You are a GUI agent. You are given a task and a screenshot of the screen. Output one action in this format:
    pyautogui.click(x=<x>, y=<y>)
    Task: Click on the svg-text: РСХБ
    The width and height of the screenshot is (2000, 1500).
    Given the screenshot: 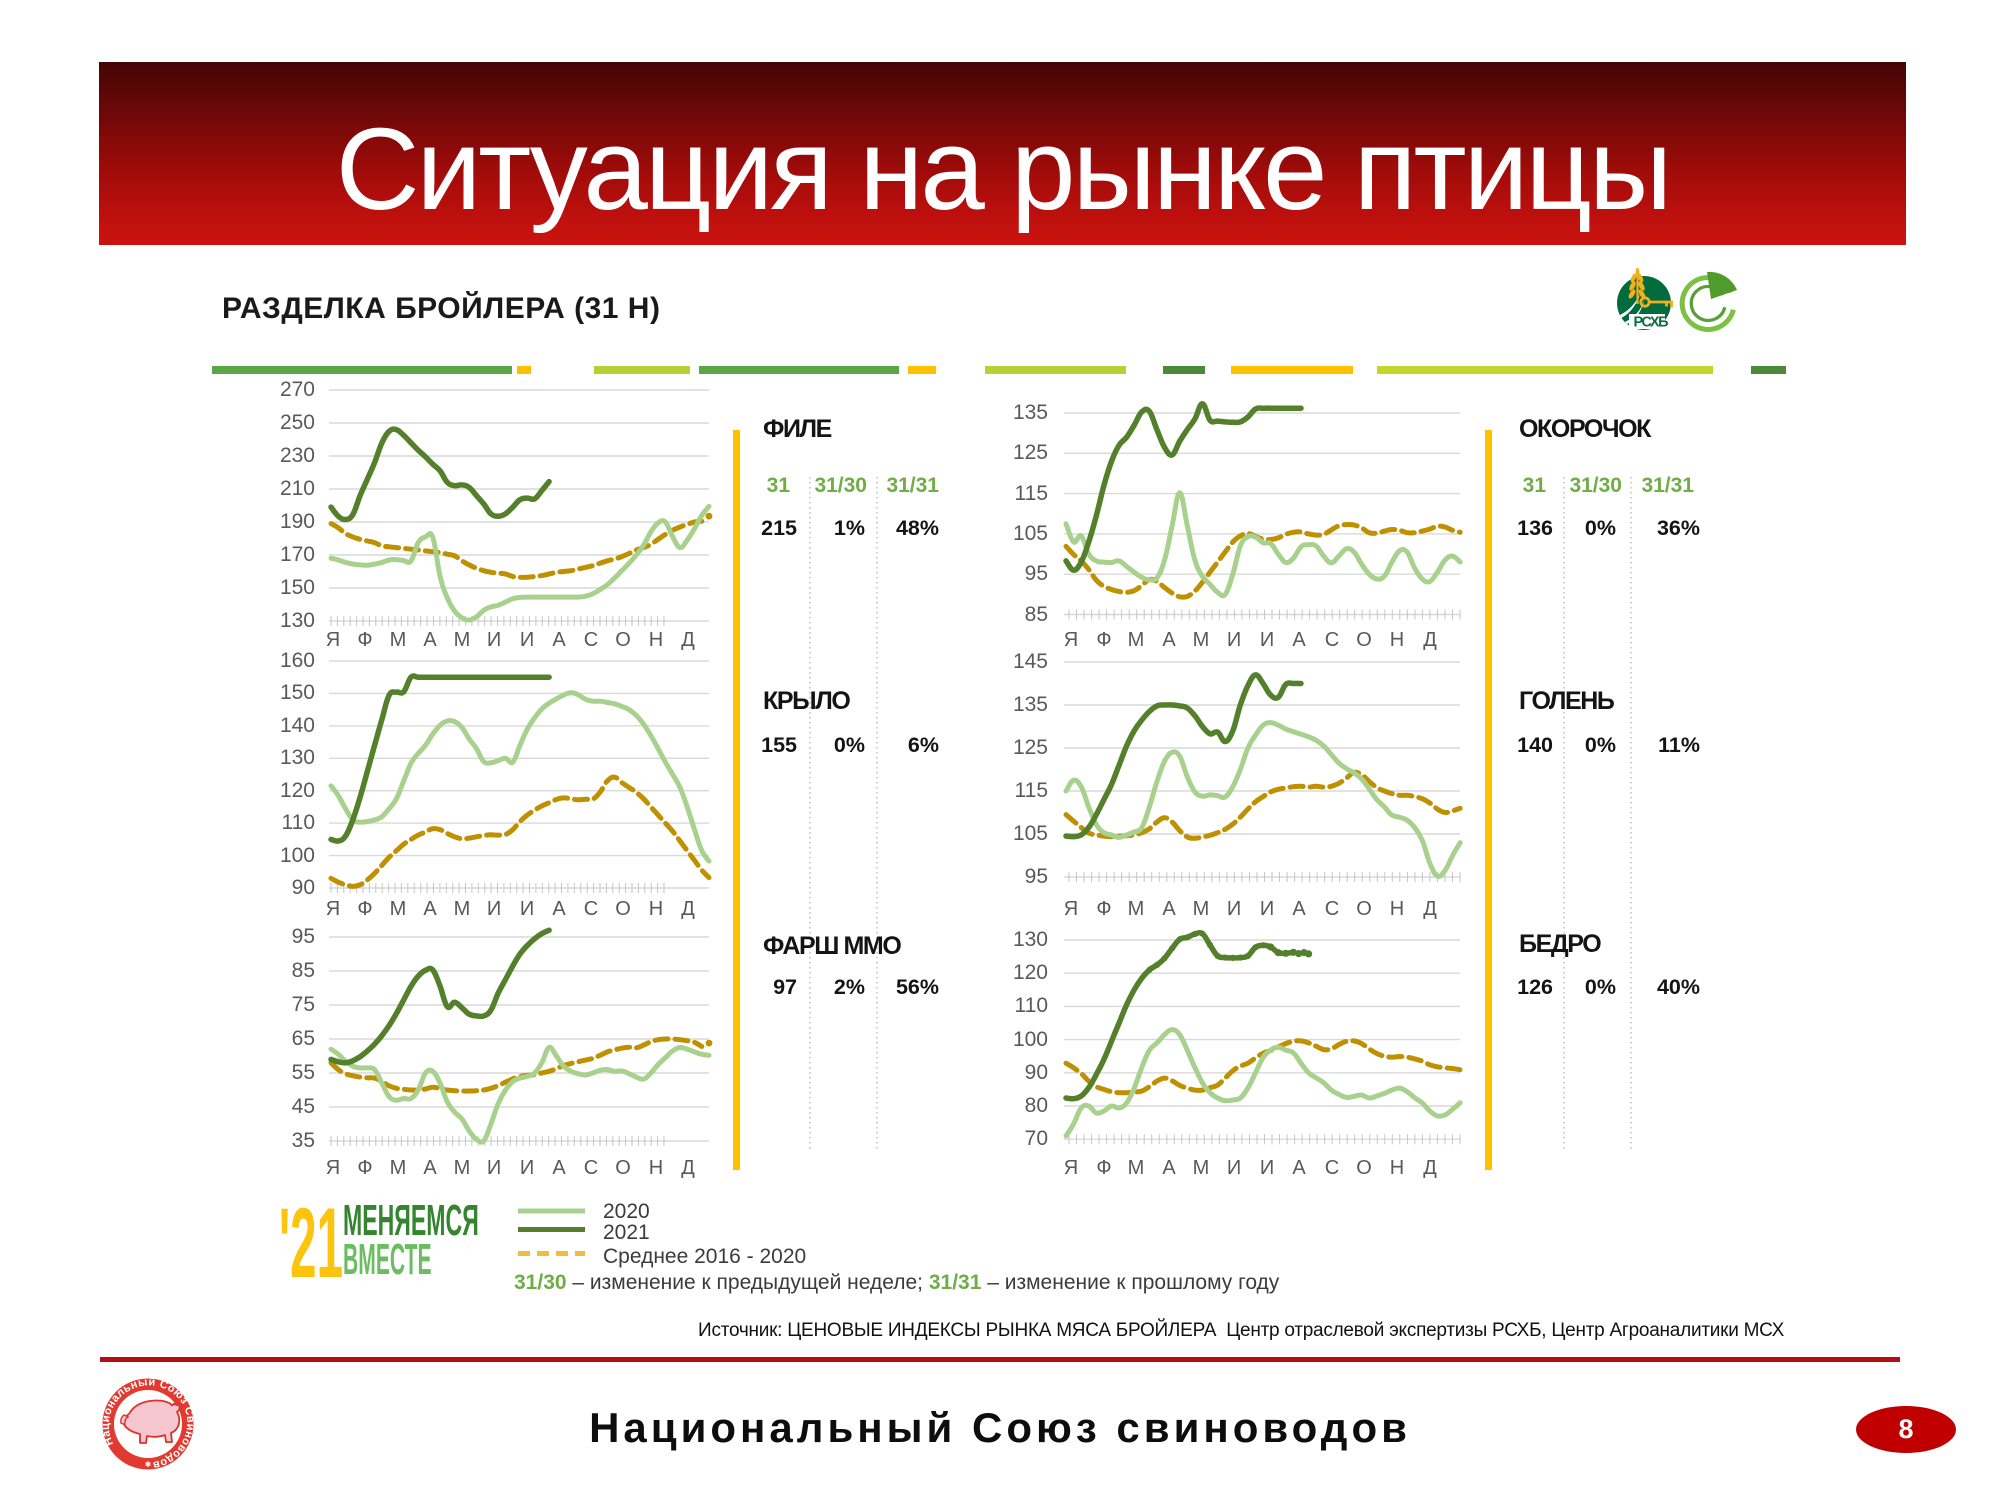 What is the action you would take?
    pyautogui.click(x=1651, y=323)
    